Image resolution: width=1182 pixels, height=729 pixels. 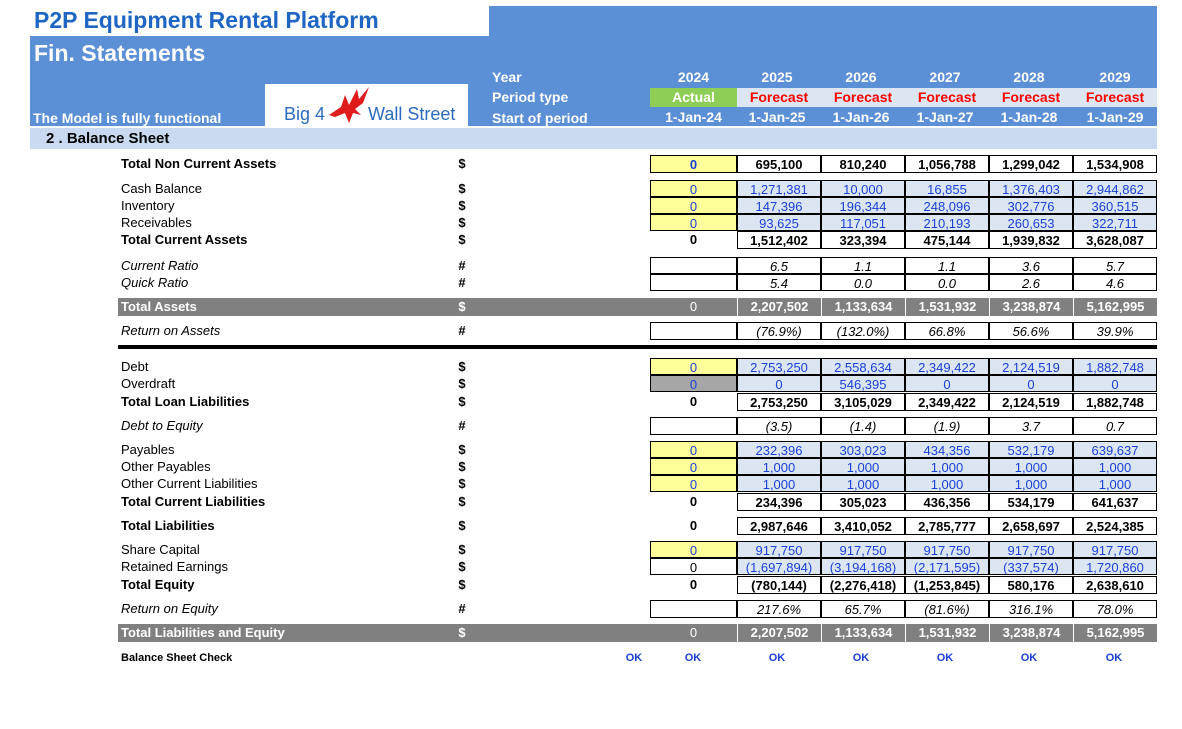 What do you see at coordinates (1031, 366) in the screenshot?
I see `value-cell: 2,124,519` at bounding box center [1031, 366].